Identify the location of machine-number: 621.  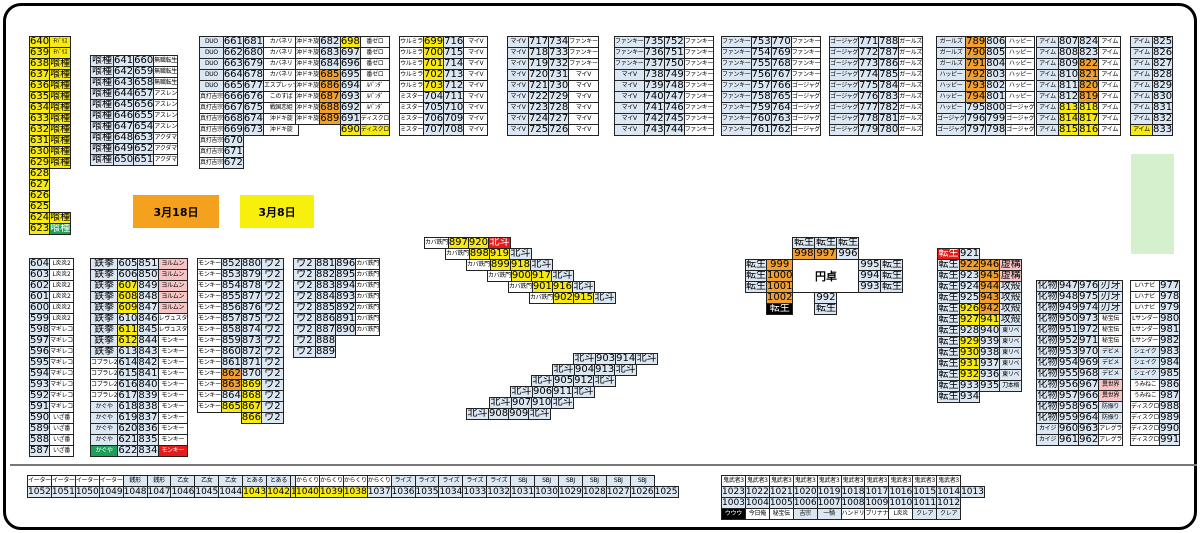
(128, 440).